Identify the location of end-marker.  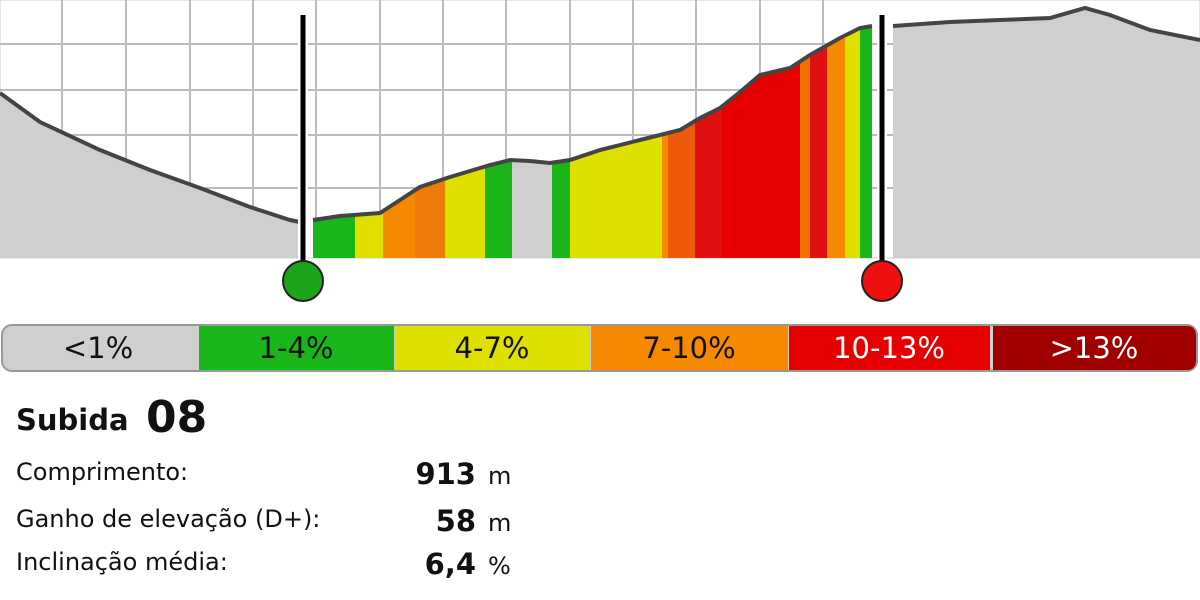
(882, 158).